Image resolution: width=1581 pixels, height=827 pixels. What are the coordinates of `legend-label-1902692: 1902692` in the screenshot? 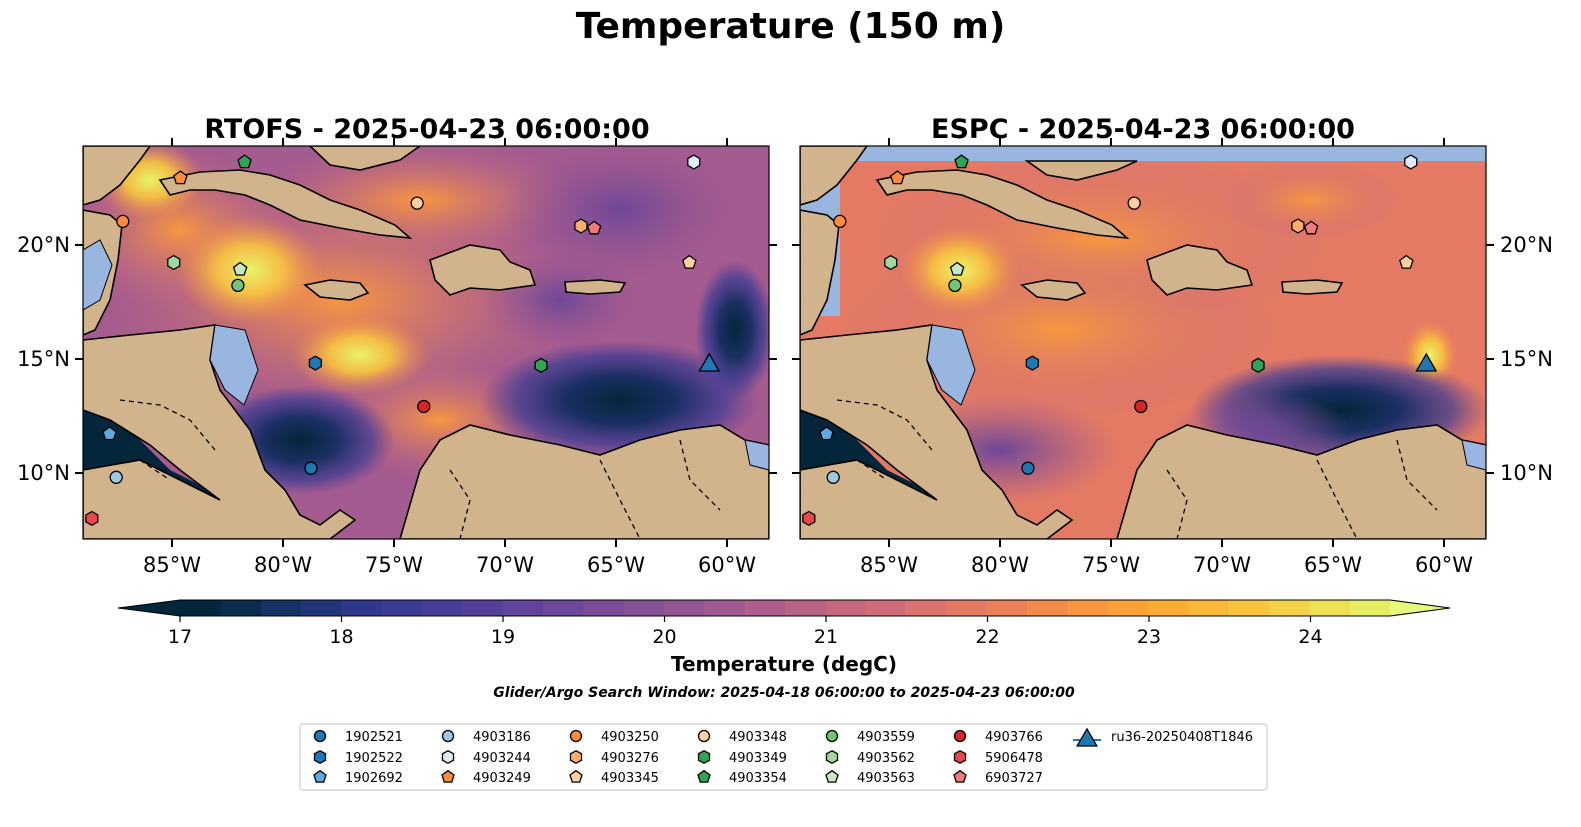 It's located at (374, 778).